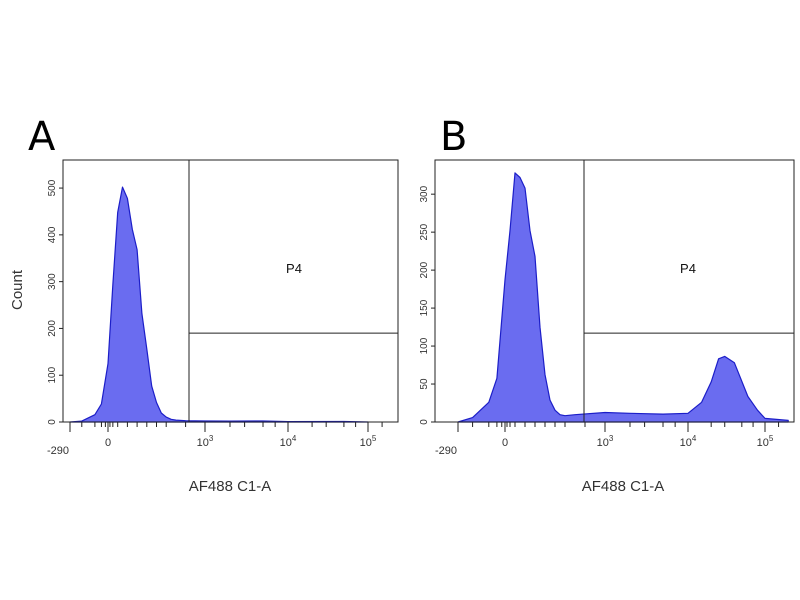 The height and width of the screenshot is (600, 800). Describe the element at coordinates (17, 289) in the screenshot. I see `y-axis-title: Count` at that location.